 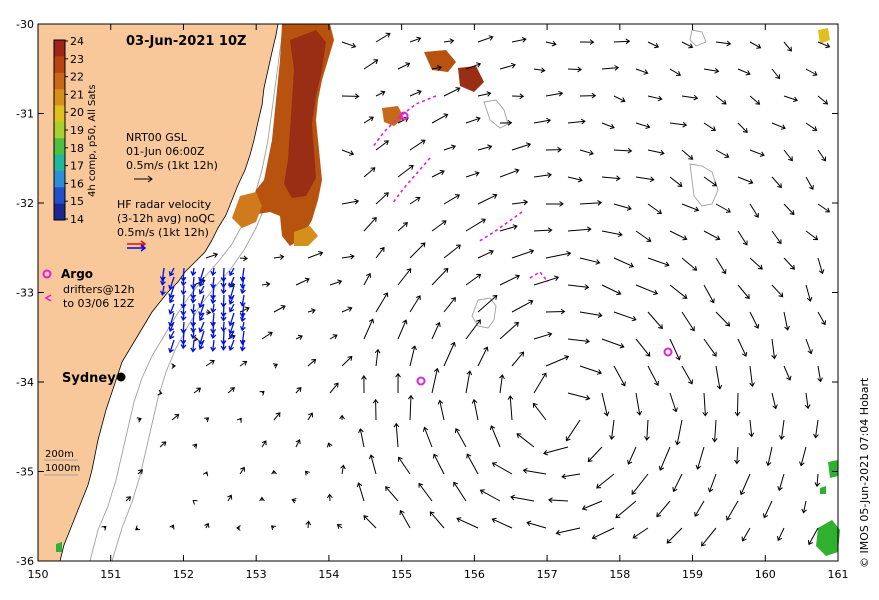 What do you see at coordinates (186, 41) in the screenshot?
I see `map-title: 03-Jun-2021 10Z` at bounding box center [186, 41].